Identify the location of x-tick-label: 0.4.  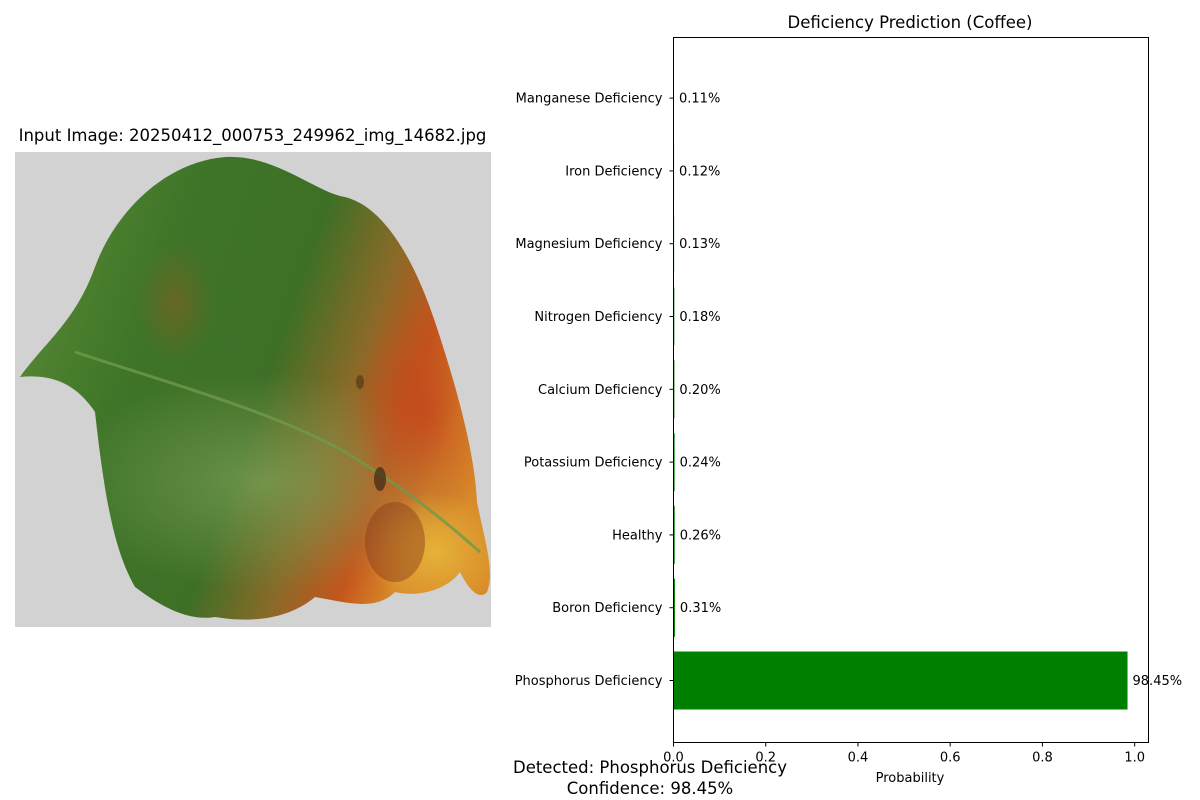
(858, 758).